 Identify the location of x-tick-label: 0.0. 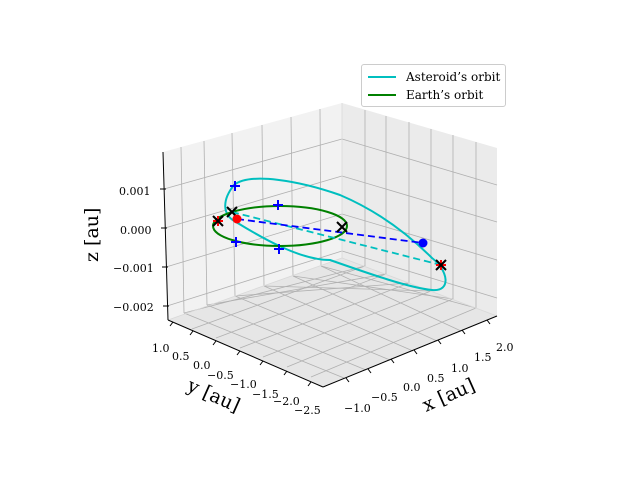
(412, 387).